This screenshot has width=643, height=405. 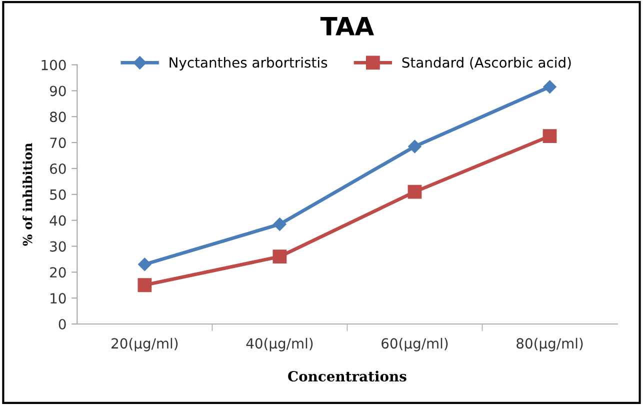 I want to click on y-tick-label: 60, so click(x=58, y=168).